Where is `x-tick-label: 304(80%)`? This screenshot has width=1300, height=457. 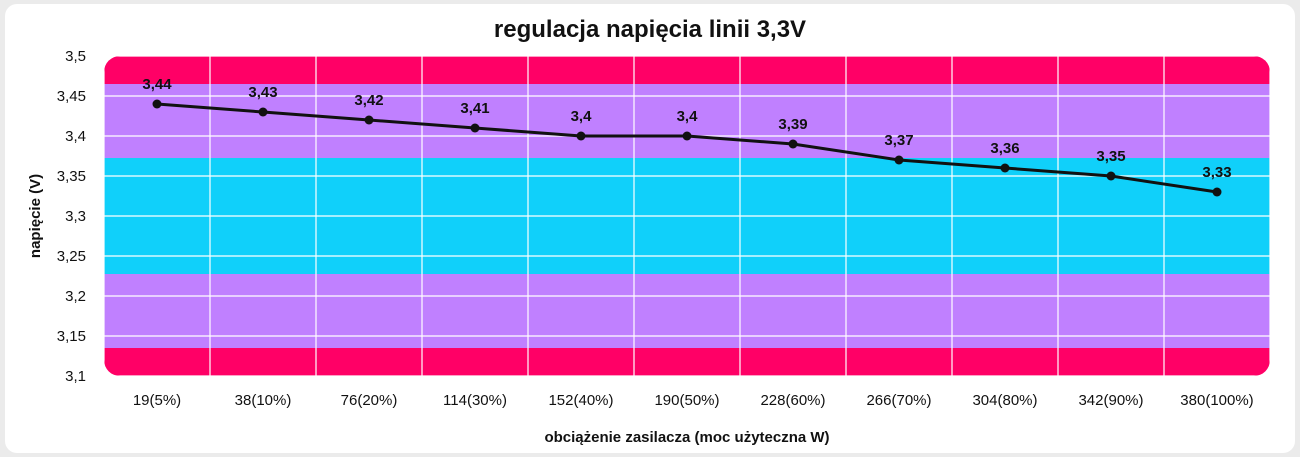 x-tick-label: 304(80%) is located at coordinates (1004, 400).